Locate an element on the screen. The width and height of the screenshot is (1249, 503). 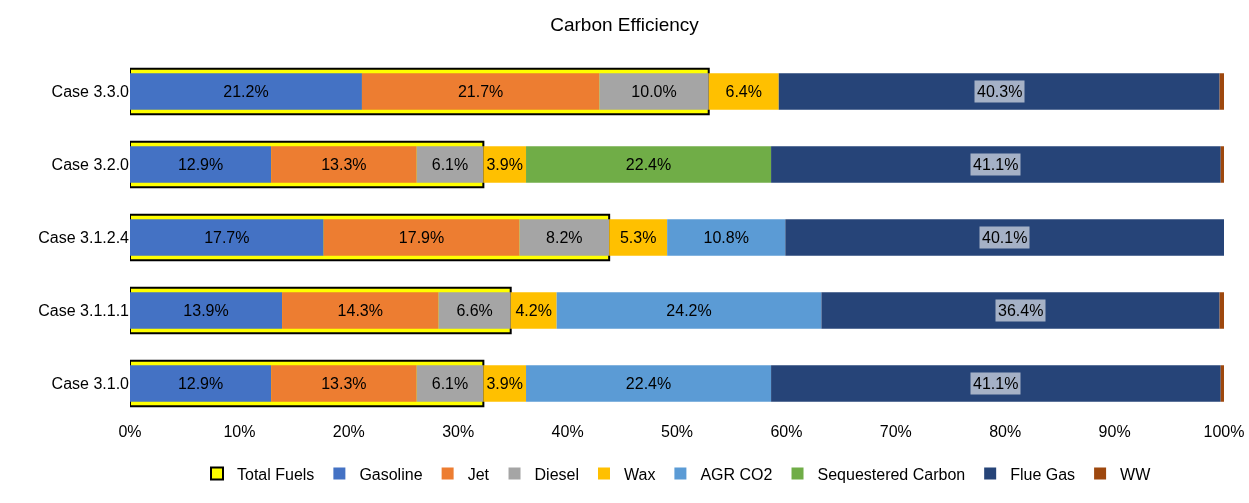
data-label: 40.1% is located at coordinates (1005, 237).